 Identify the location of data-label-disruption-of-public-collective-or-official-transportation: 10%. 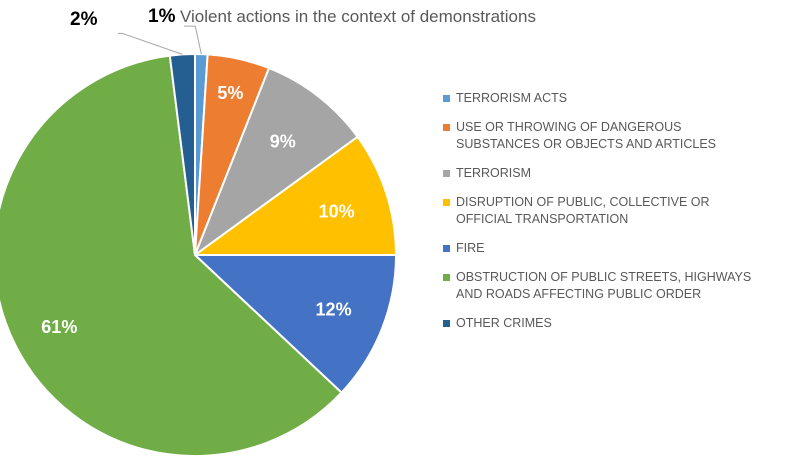
(337, 211).